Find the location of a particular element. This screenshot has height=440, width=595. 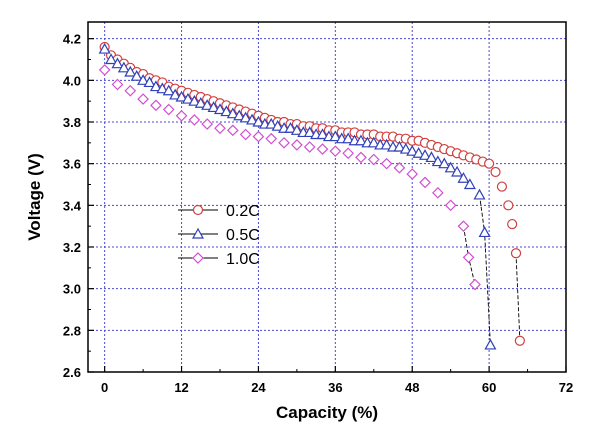

legend: 0.2C 0.5C 1.0C is located at coordinates (219, 235).